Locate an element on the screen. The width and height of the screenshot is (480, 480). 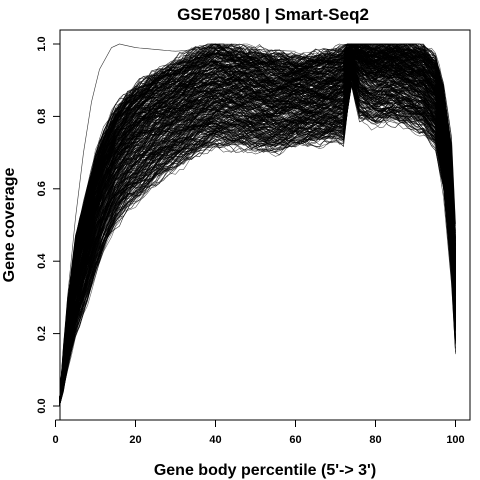
x-tick-label: 40 is located at coordinates (215, 440).